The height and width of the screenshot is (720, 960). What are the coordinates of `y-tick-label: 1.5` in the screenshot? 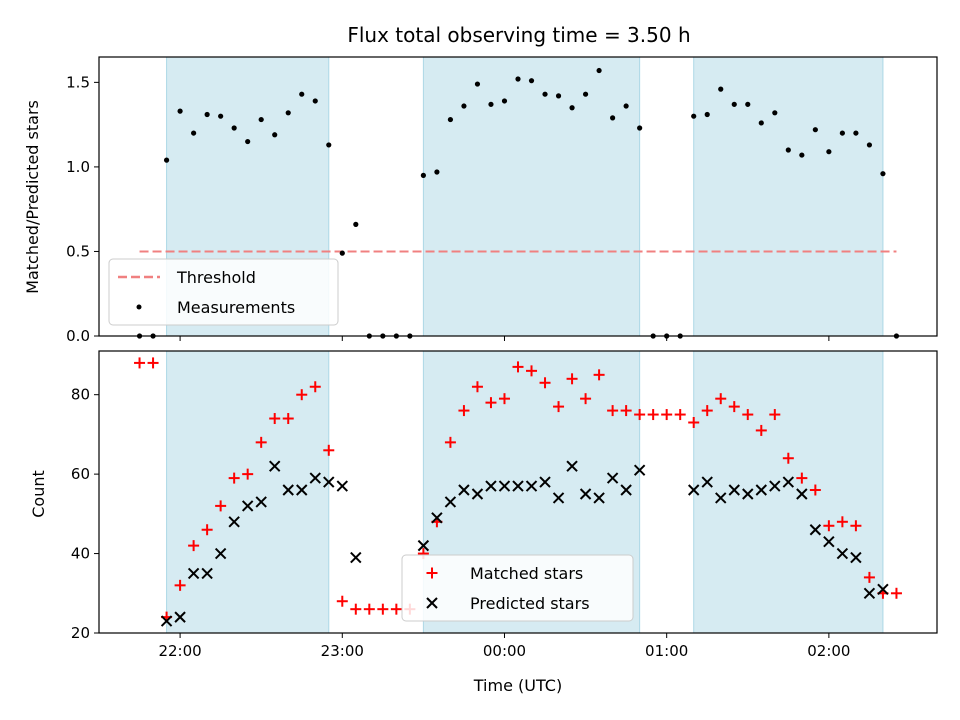 It's located at (78, 82).